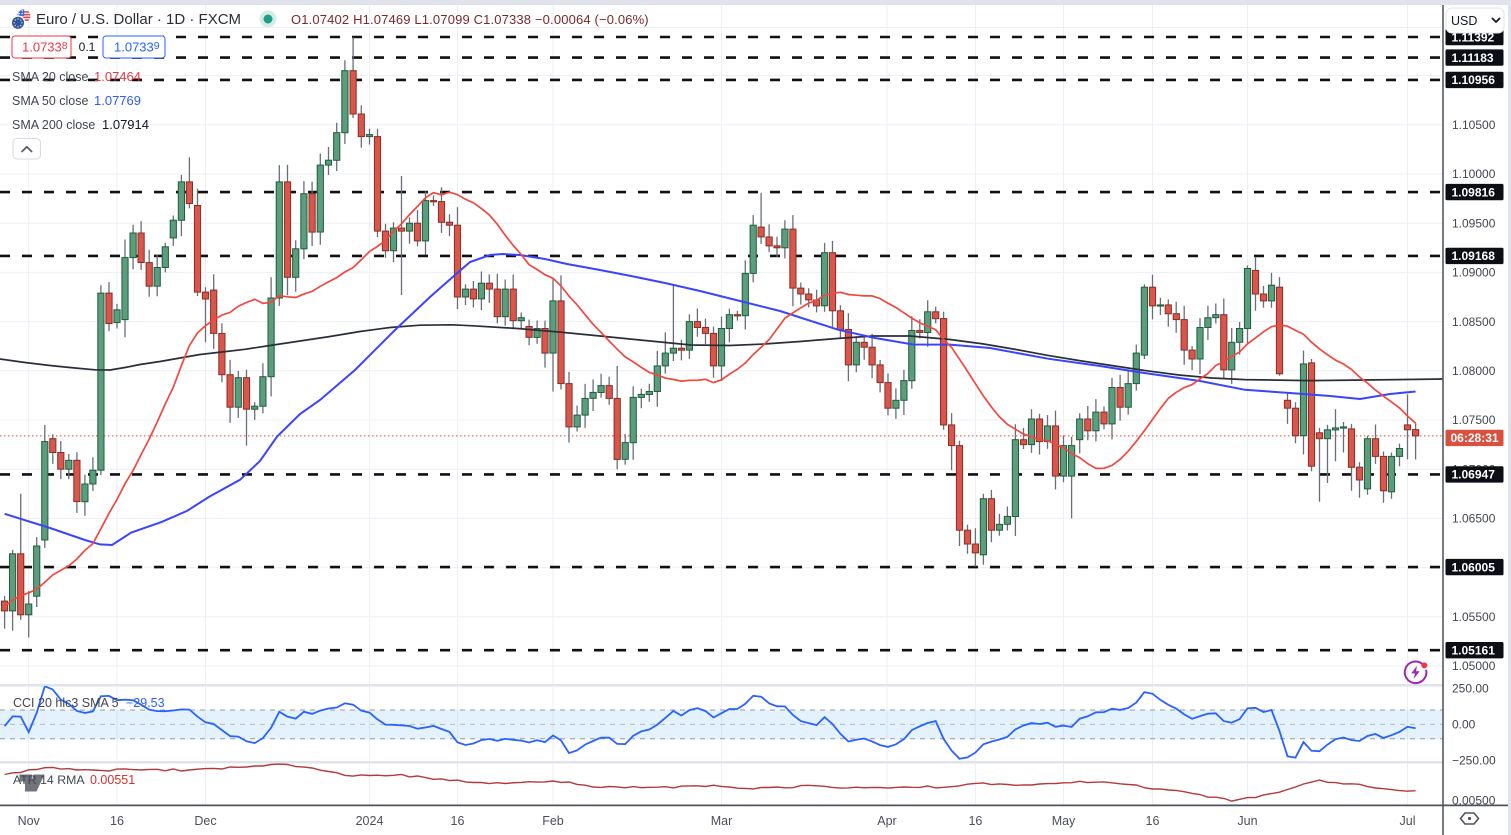 Image resolution: width=1511 pixels, height=835 pixels. Describe the element at coordinates (370, 821) in the screenshot. I see `svg-text: 2024` at that location.